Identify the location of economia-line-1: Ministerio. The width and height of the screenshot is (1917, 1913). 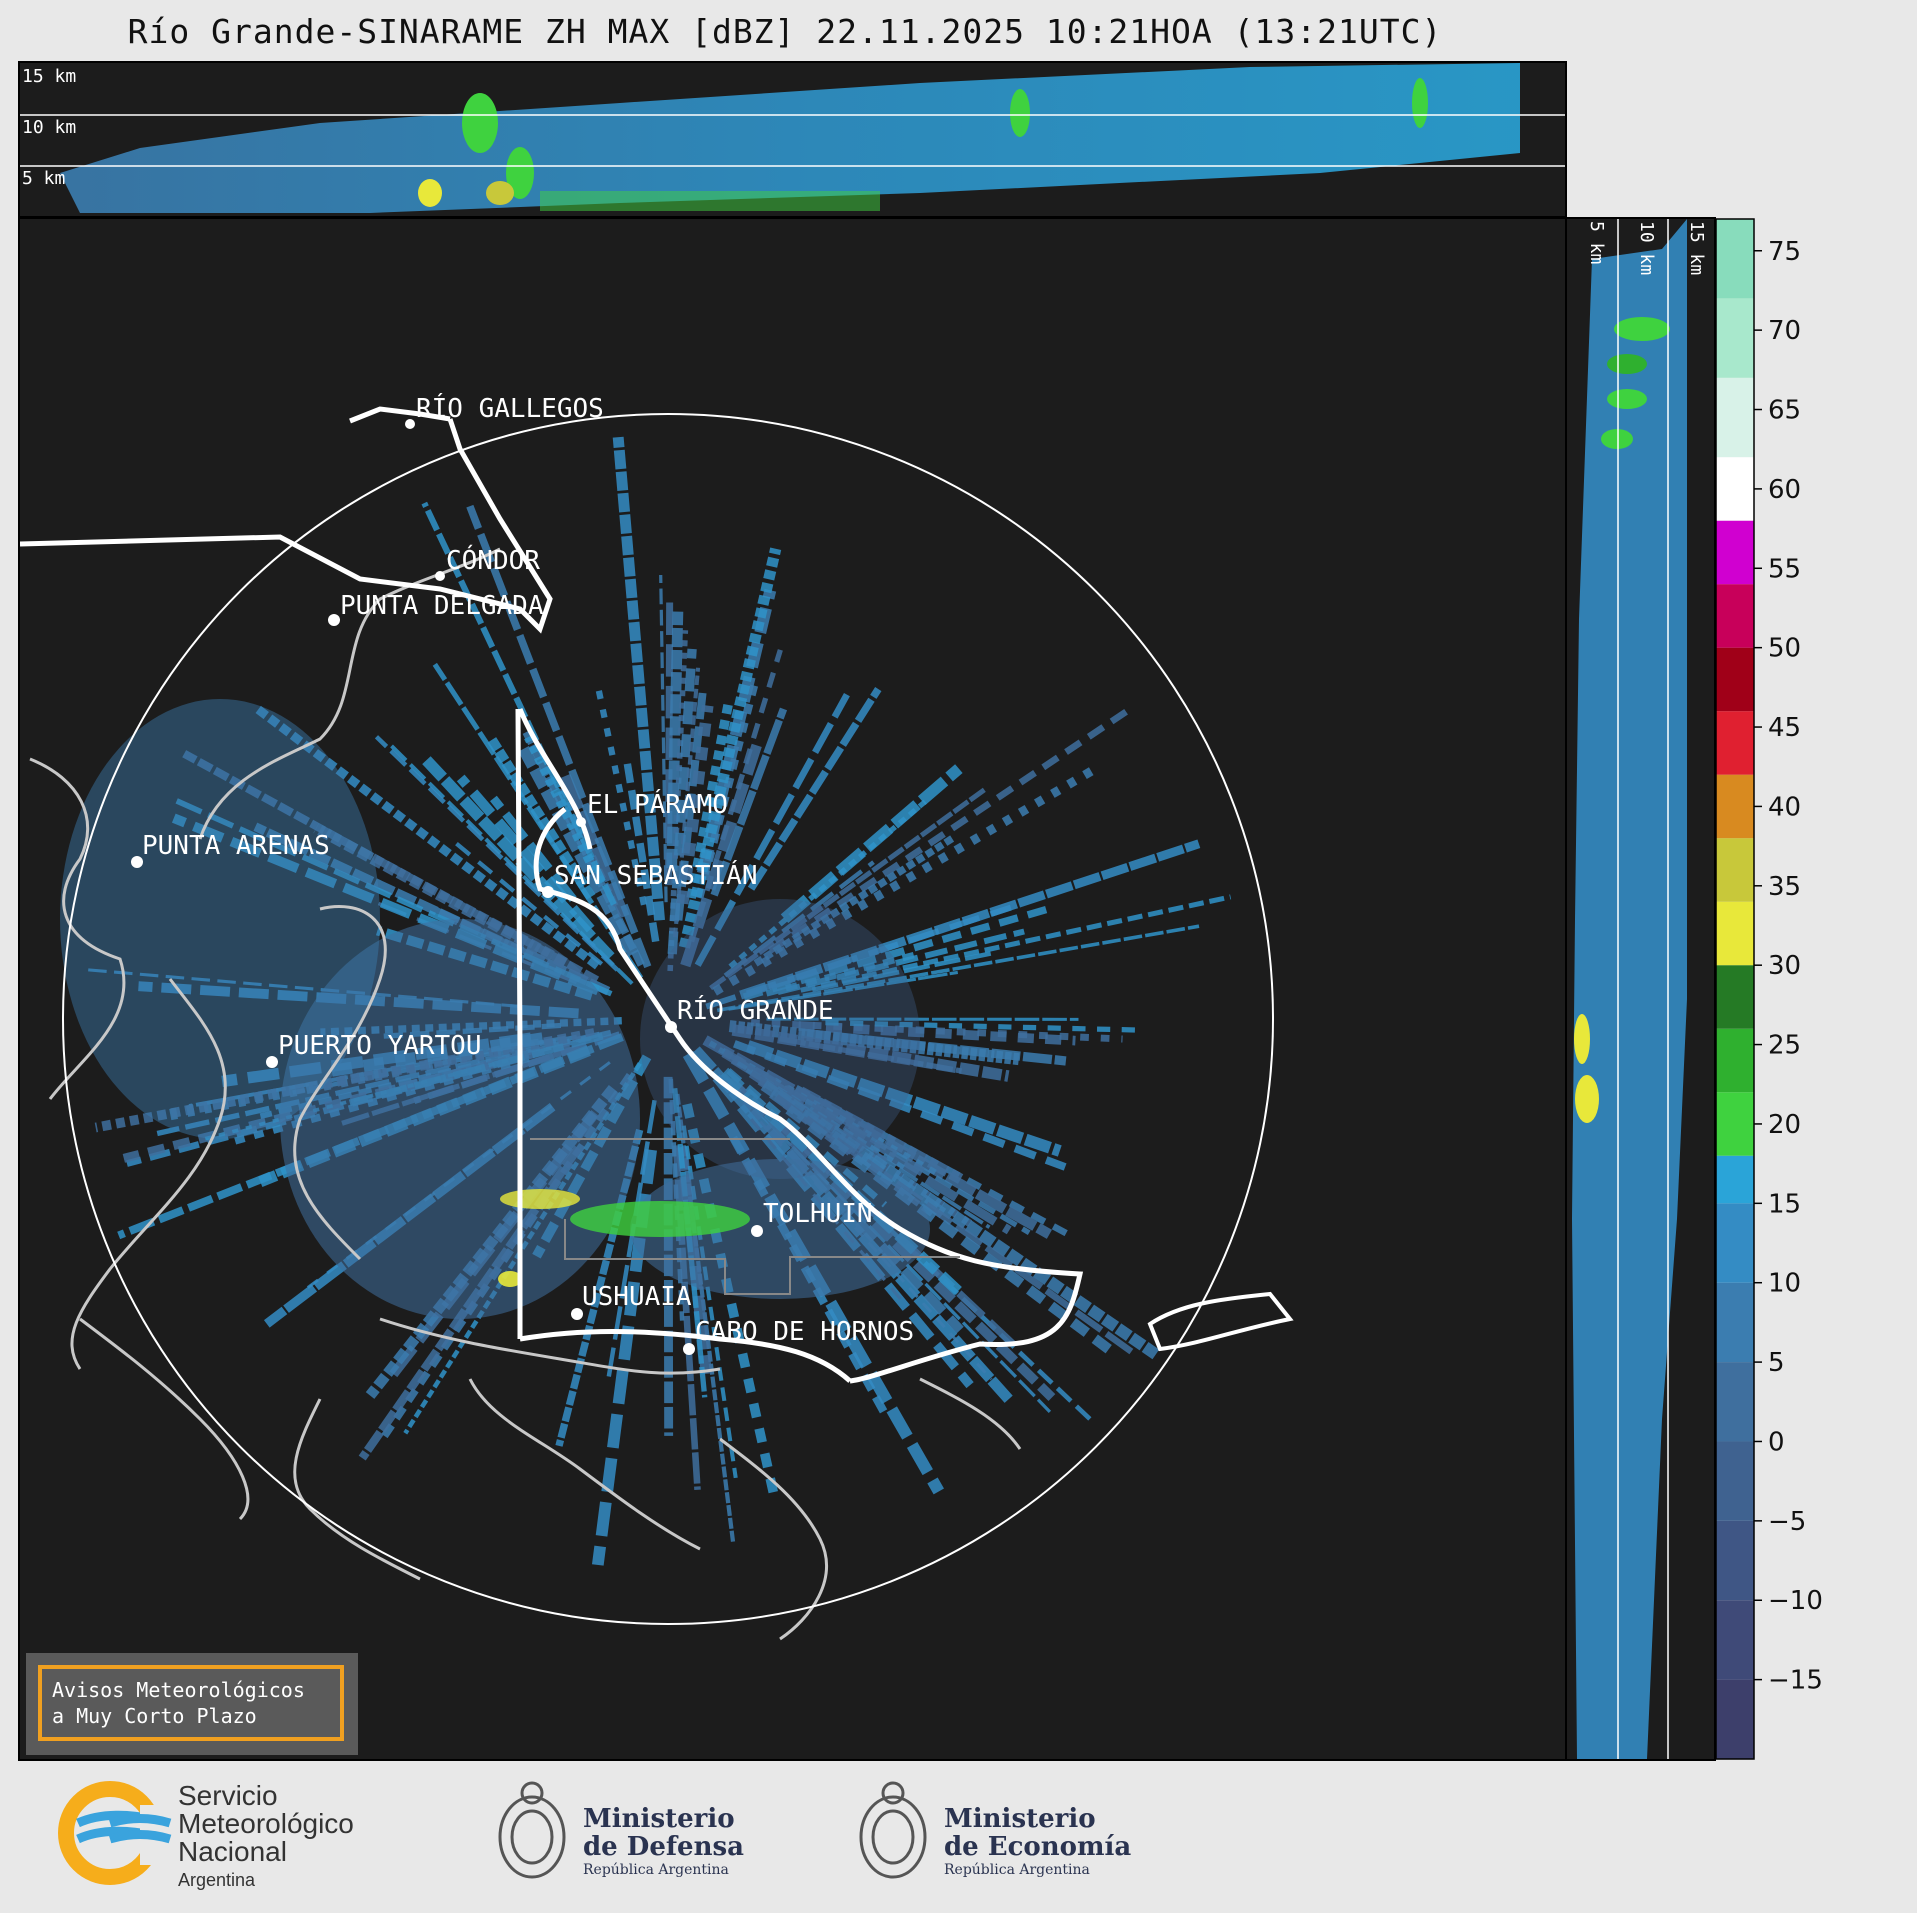
(1037, 1819).